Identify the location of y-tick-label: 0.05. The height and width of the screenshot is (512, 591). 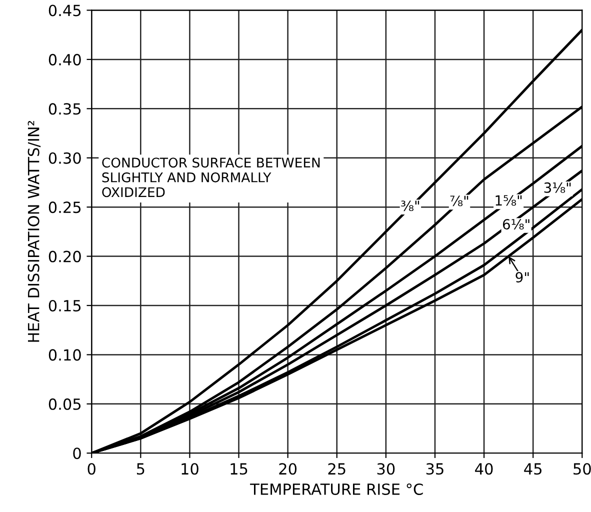
(64, 404).